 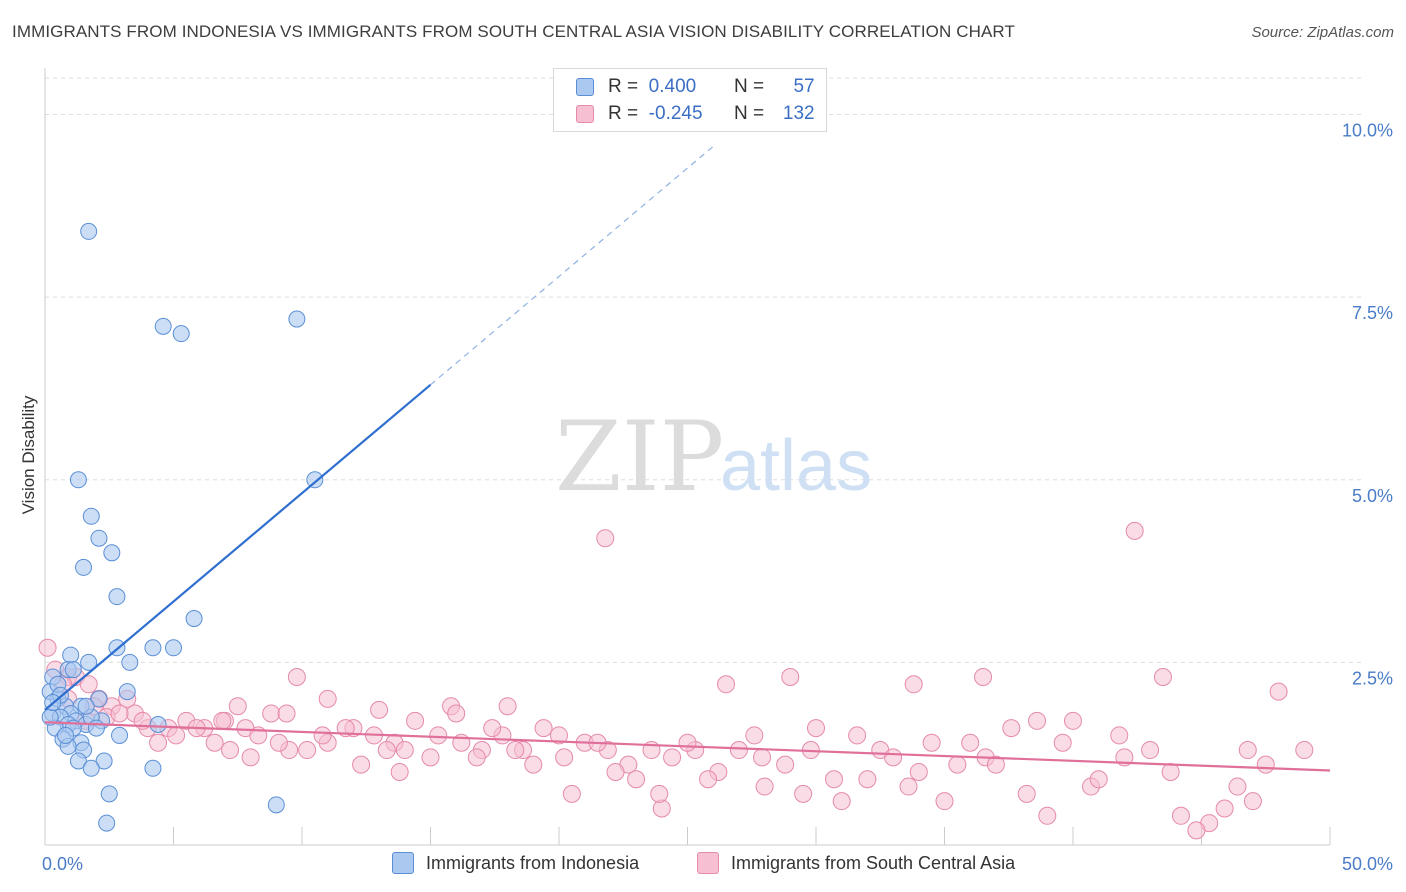 What do you see at coordinates (798, 113) in the screenshot?
I see `legend-n-value: 132` at bounding box center [798, 113].